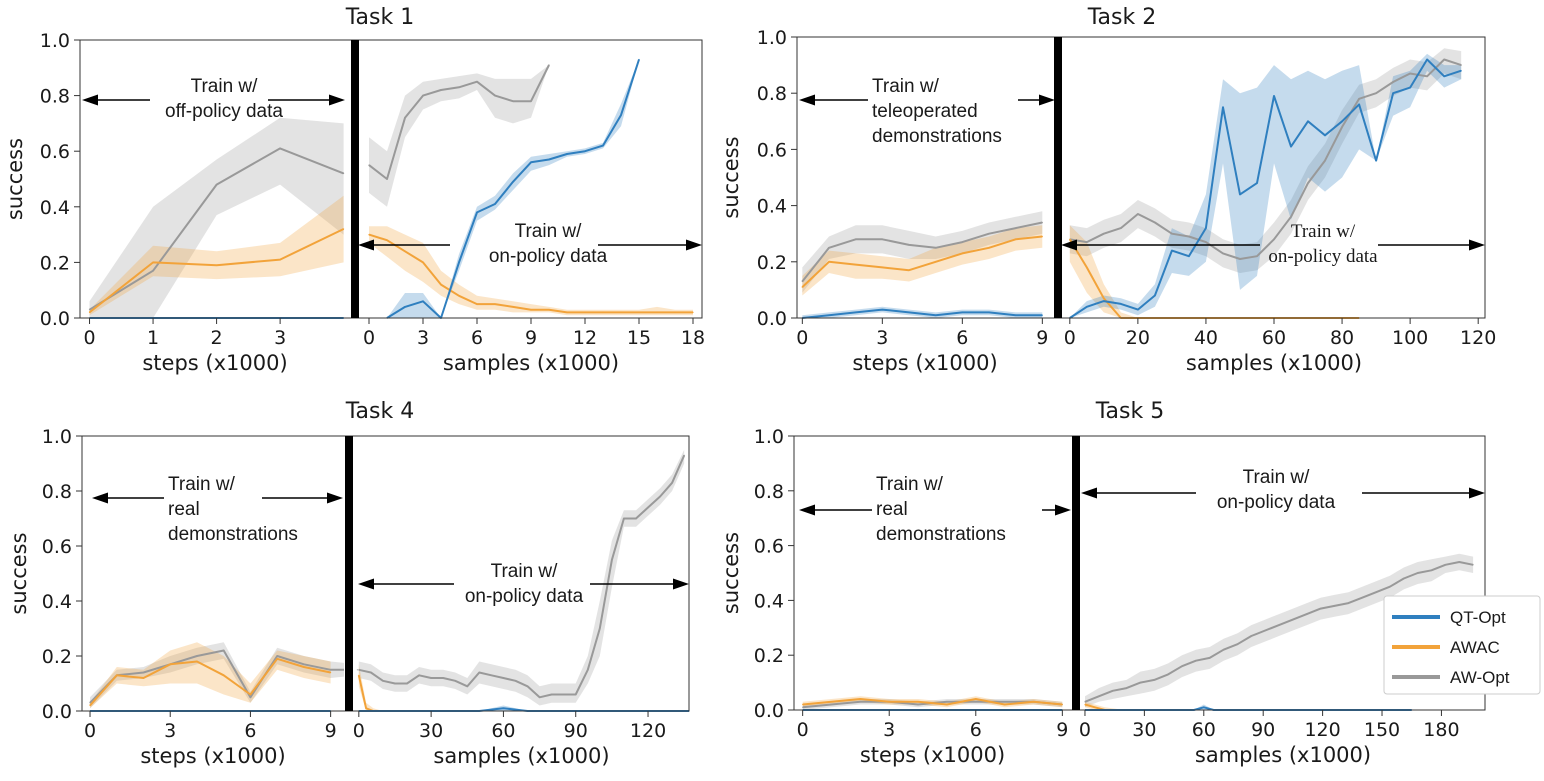 The height and width of the screenshot is (781, 1544). Describe the element at coordinates (184, 509) in the screenshot. I see `annotation-text: real` at that location.